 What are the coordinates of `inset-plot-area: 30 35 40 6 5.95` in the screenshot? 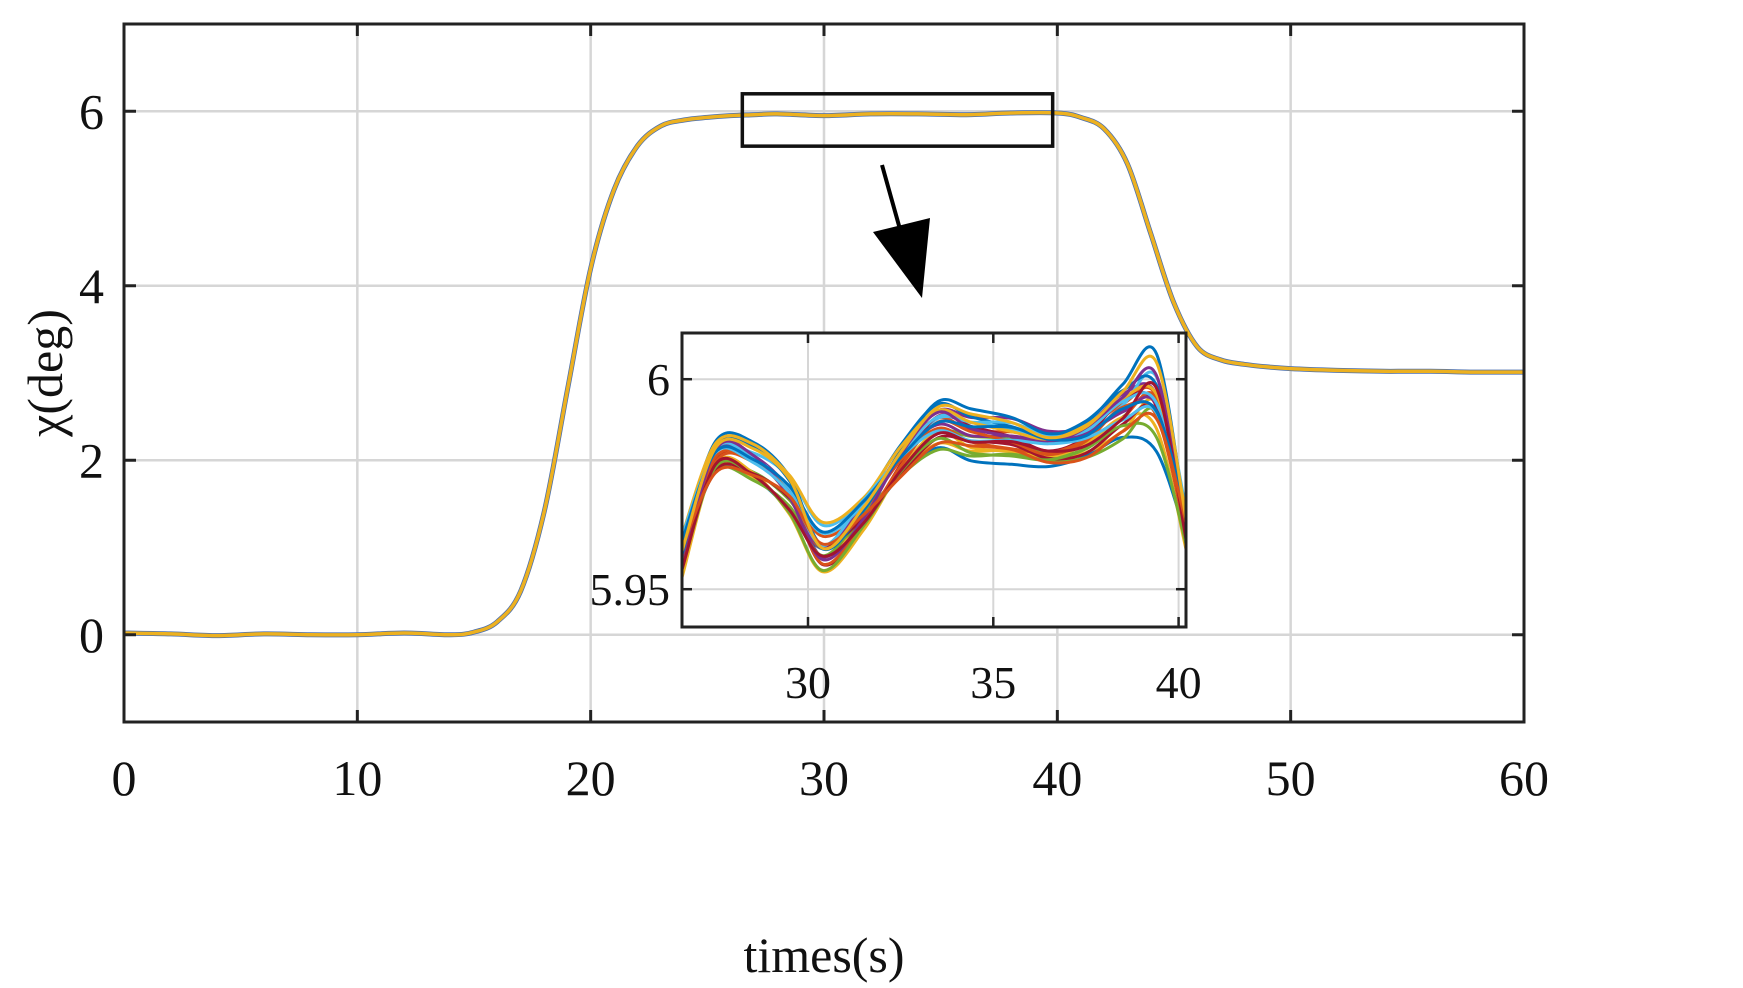 It's located at (896, 519).